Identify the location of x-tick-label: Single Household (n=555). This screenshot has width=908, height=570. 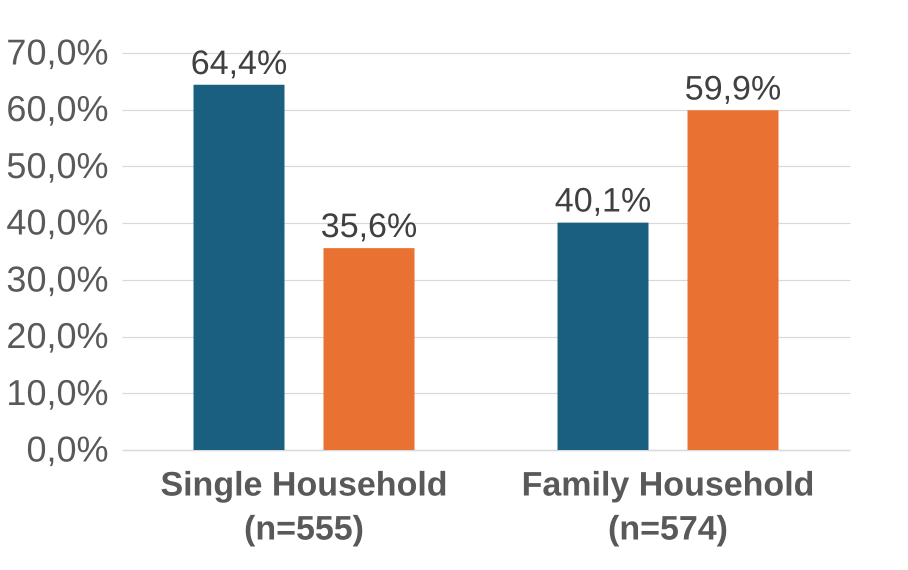
(304, 507).